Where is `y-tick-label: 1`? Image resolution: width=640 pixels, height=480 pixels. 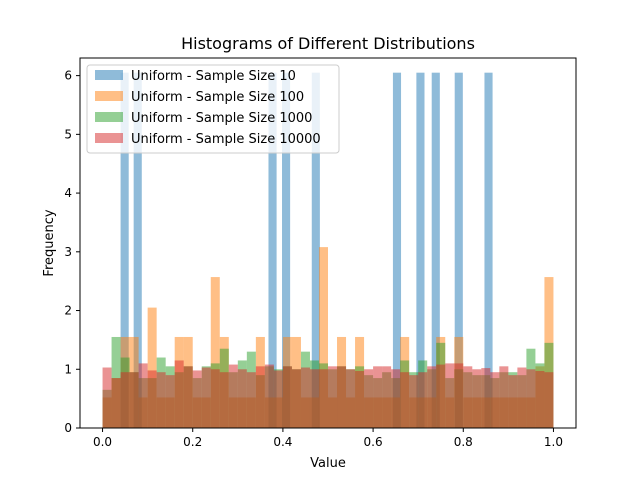
y-tick-label: 1 is located at coordinates (68, 369).